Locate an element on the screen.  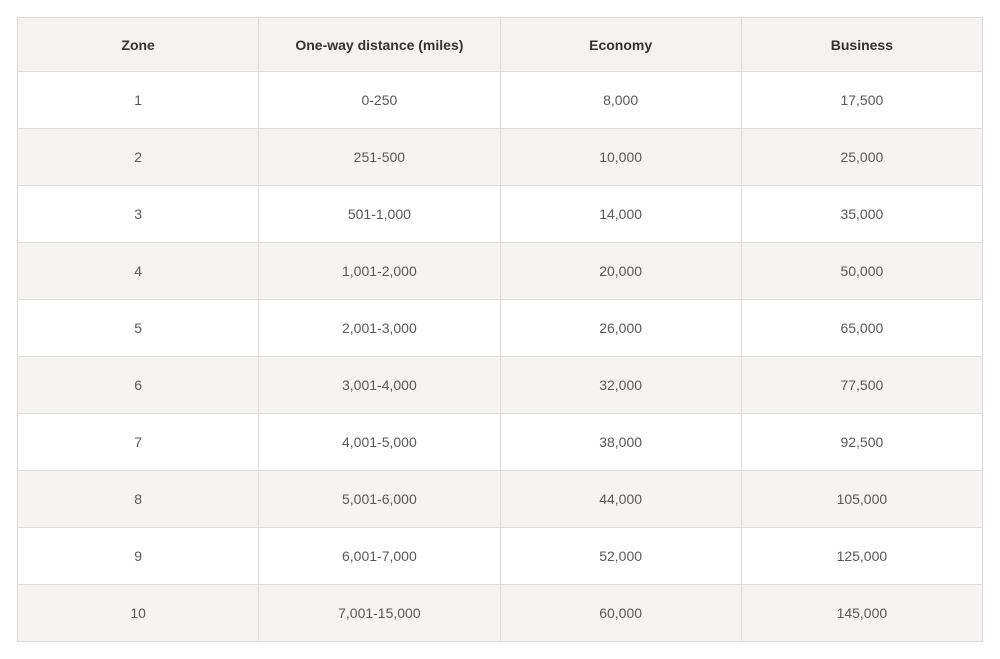
cell-zone: 10 is located at coordinates (138, 613).